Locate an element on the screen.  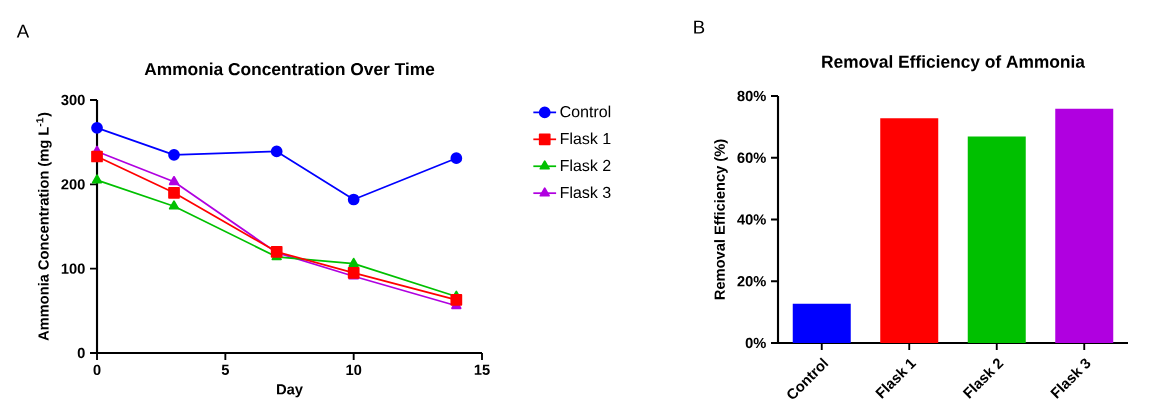
y-tick-label: 20% is located at coordinates (751, 281).